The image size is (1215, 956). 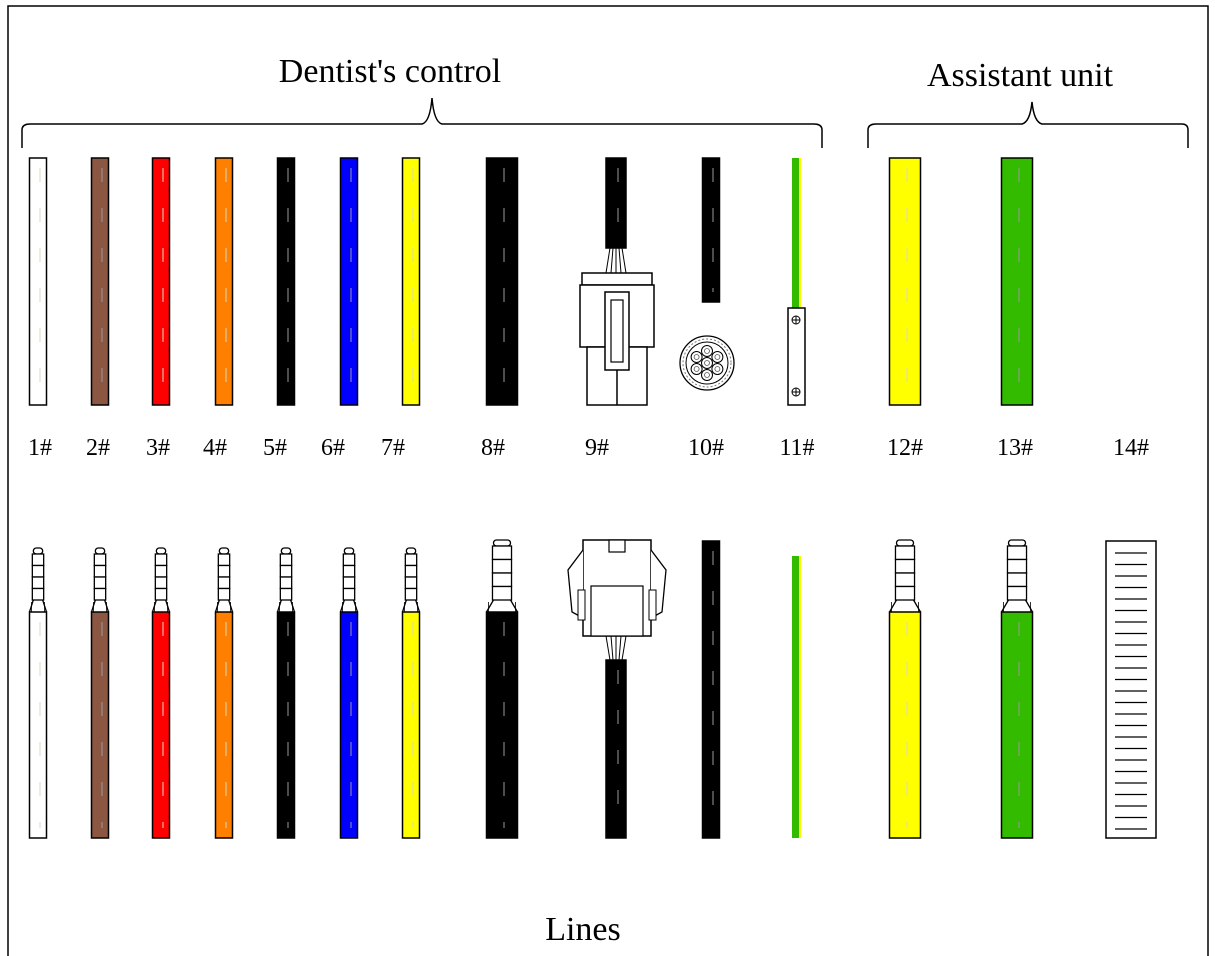 What do you see at coordinates (905, 576) in the screenshot?
I see `line-12-terminal` at bounding box center [905, 576].